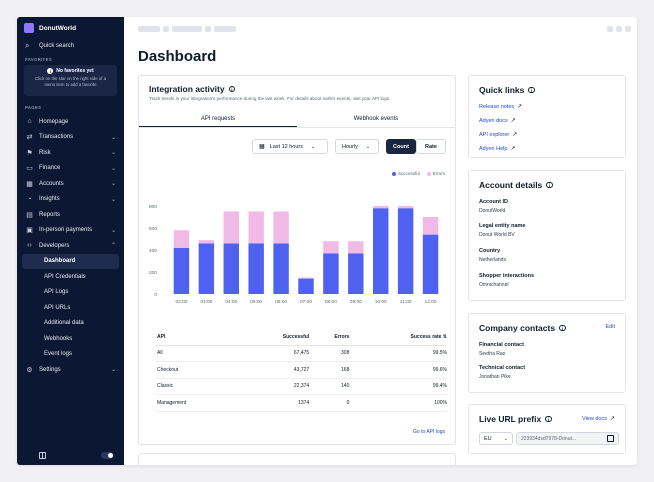 The height and width of the screenshot is (482, 654). Describe the element at coordinates (70, 45) in the screenshot. I see `quick-search: ⌕ Quick search` at that location.